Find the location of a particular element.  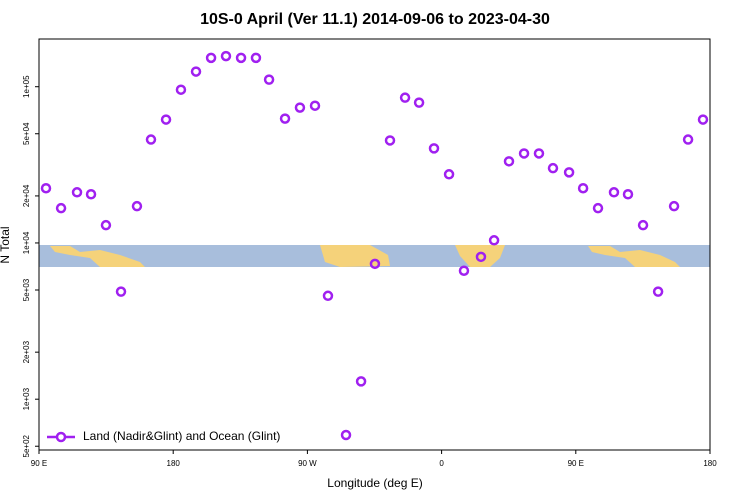

legend-marker is located at coordinates (61, 437).